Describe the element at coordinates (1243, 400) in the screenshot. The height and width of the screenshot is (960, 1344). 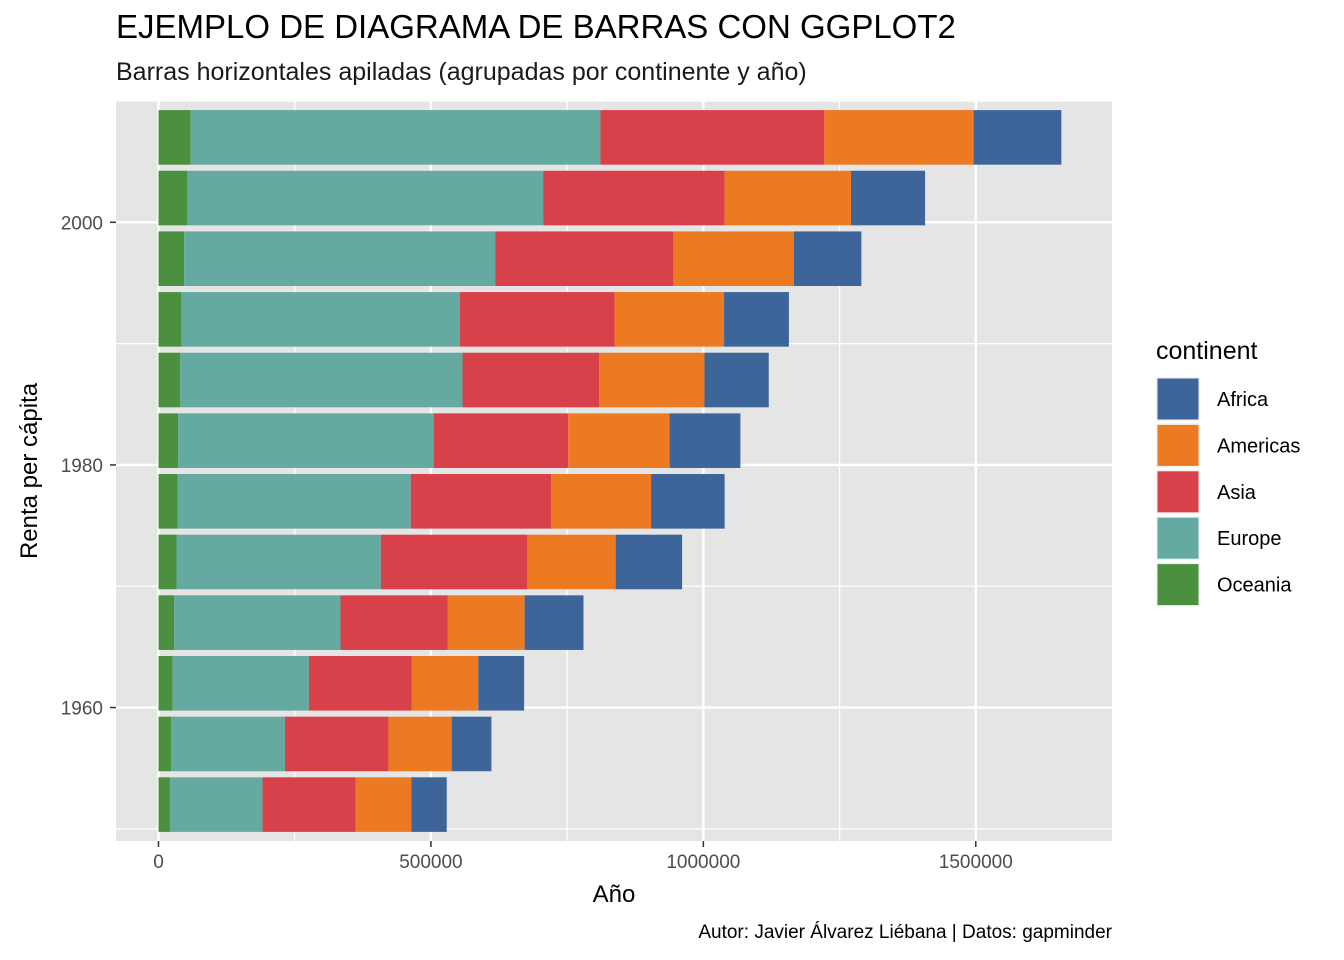
I see `legend-label-africa: Africa` at that location.